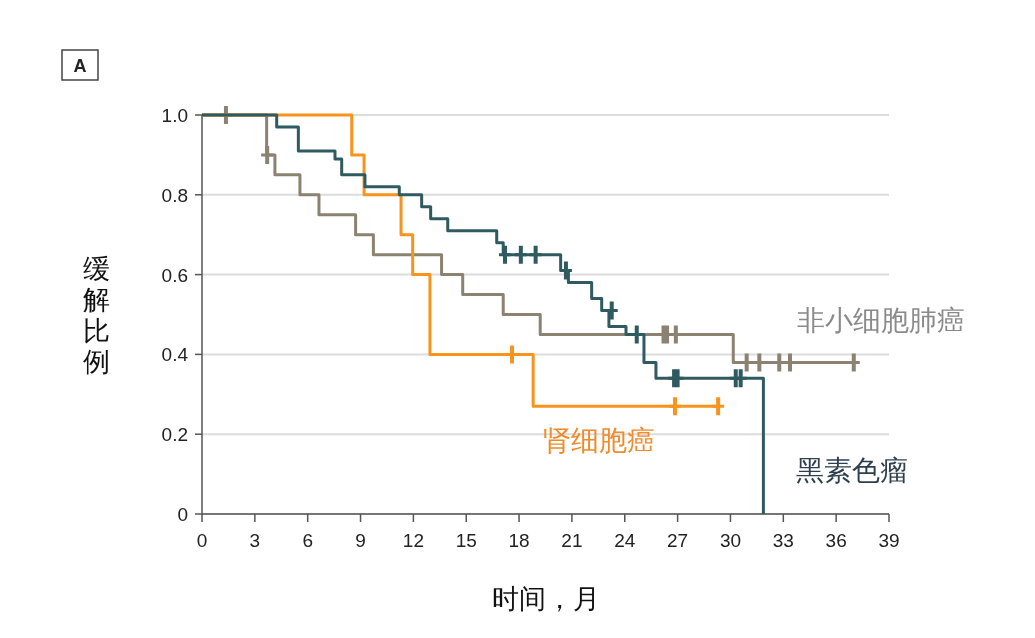 The height and width of the screenshot is (638, 1035). What do you see at coordinates (175, 355) in the screenshot?
I see `y-tick-label: 0.4` at bounding box center [175, 355].